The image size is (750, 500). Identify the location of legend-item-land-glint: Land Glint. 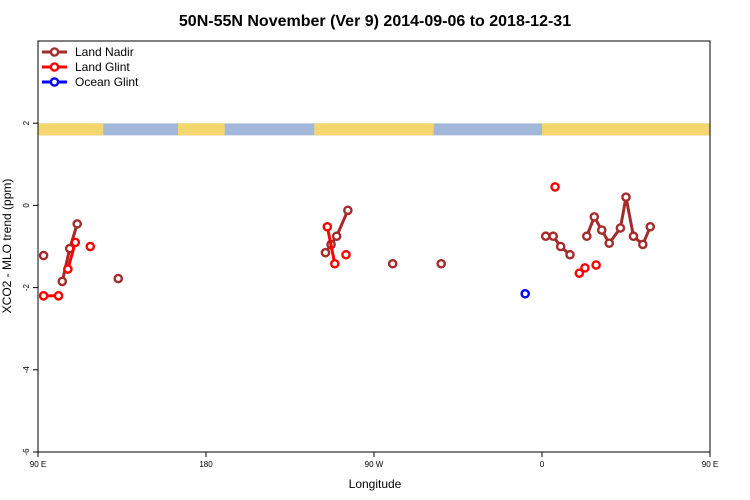
(86, 67).